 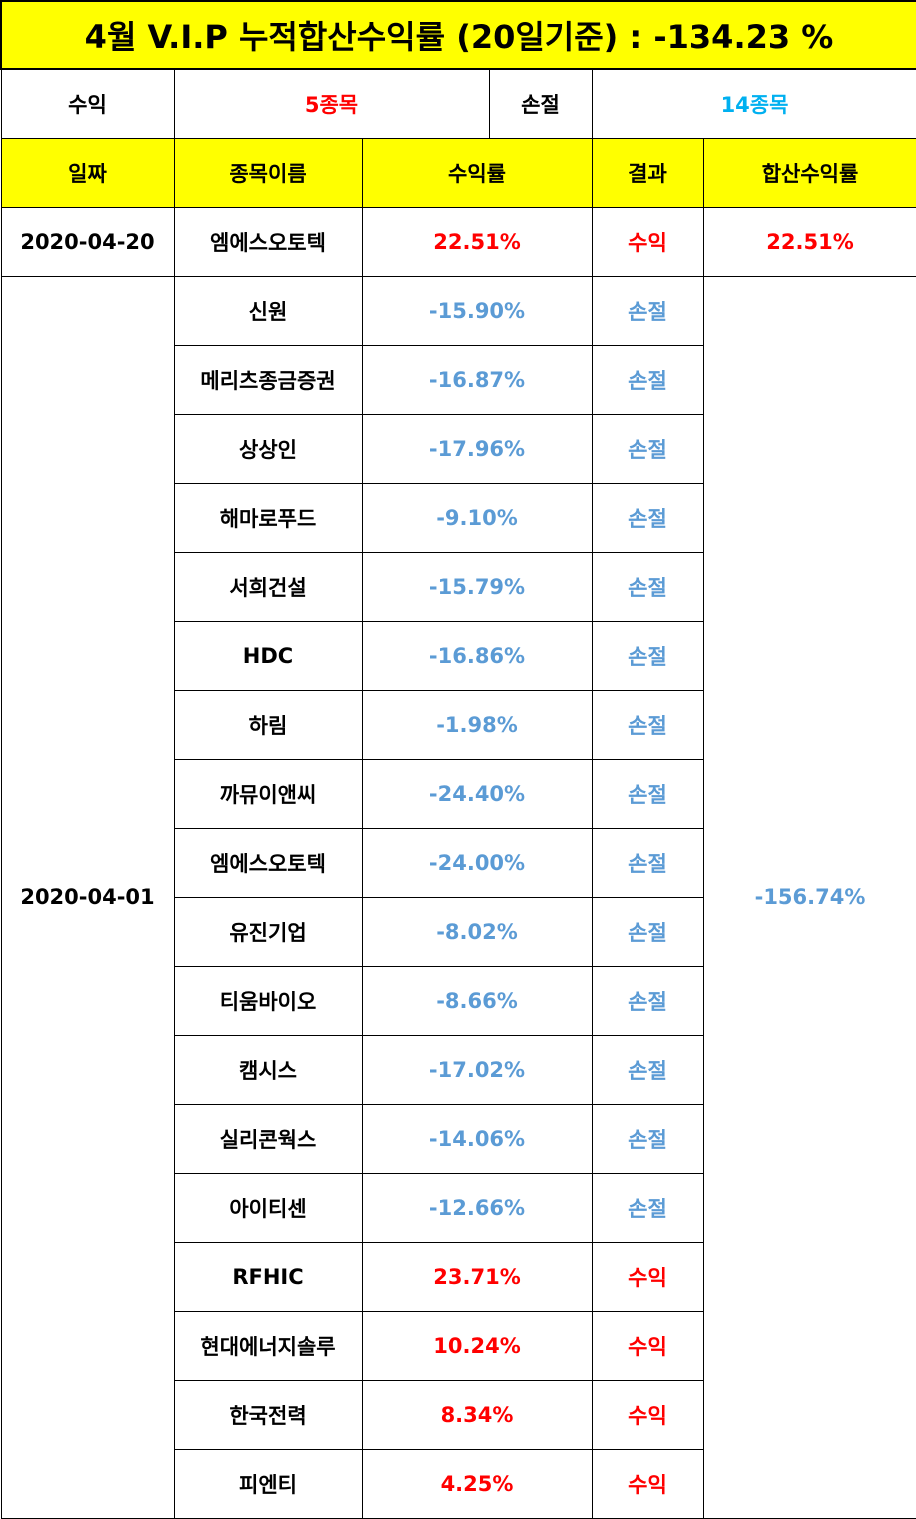 I want to click on table-row: 엠에스오토텍 -24.00% 손절, so click(x=458, y=862).